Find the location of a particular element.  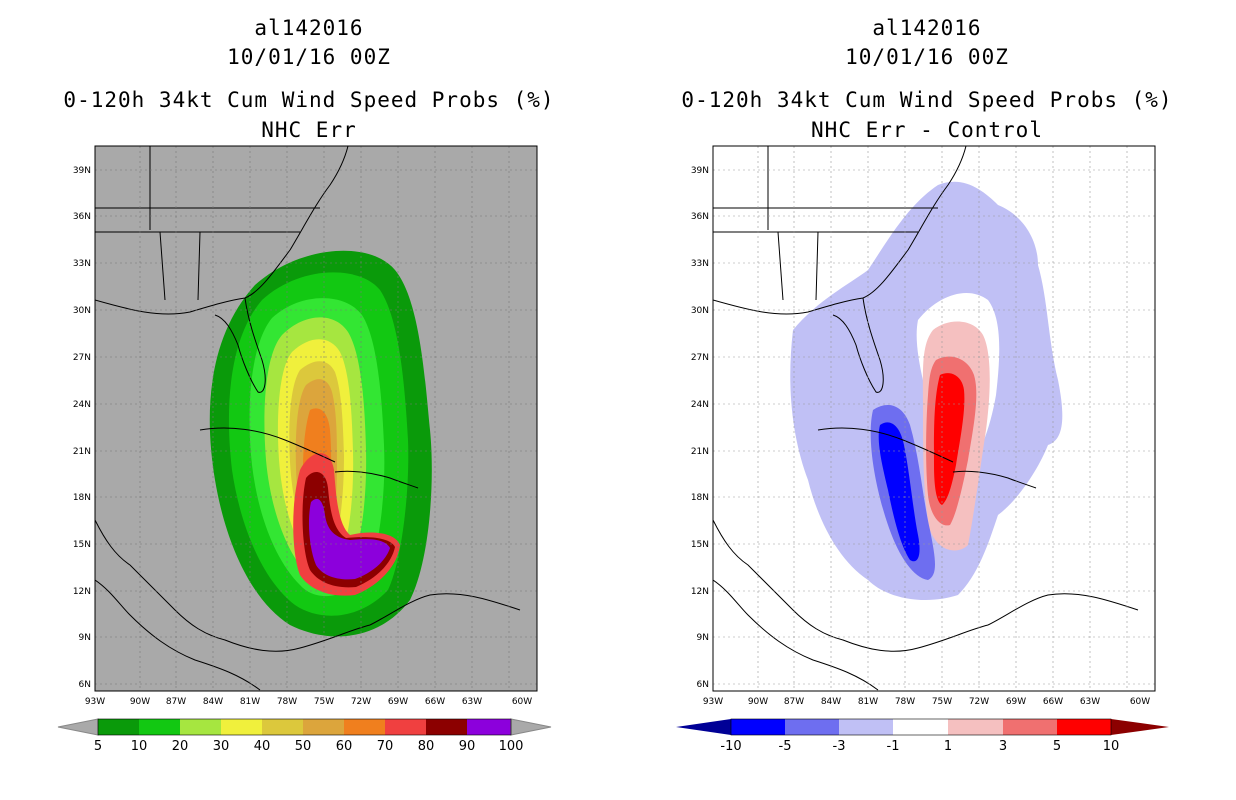

lat-label: 15N is located at coordinates (82, 545).